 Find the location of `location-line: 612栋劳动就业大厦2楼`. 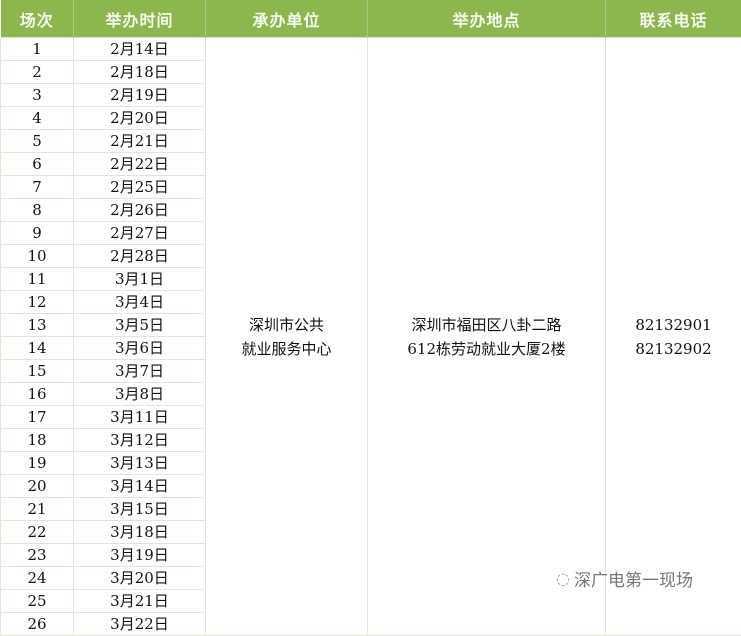

location-line: 612栋劳动就业大厦2楼 is located at coordinates (486, 349).